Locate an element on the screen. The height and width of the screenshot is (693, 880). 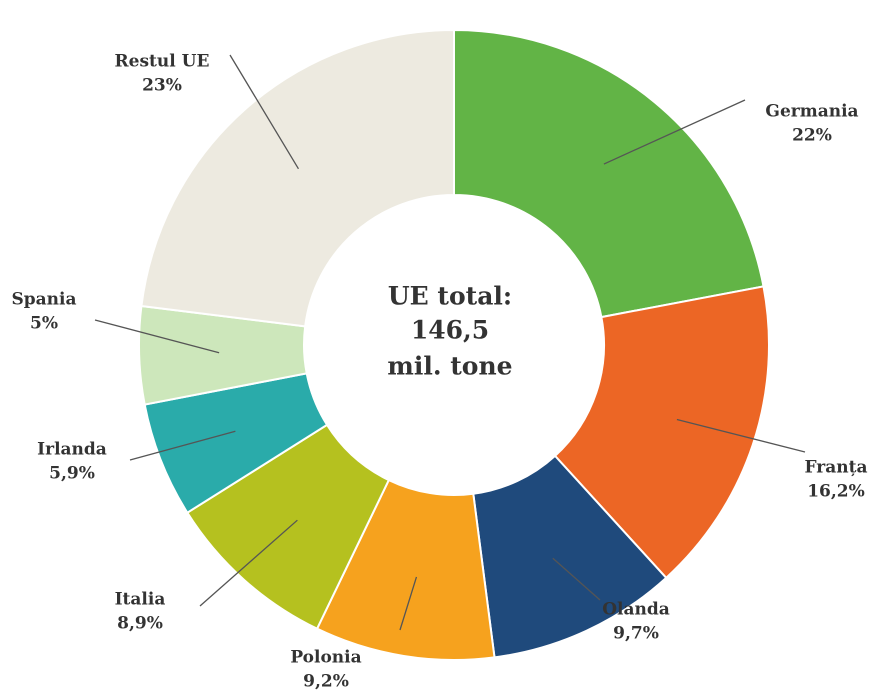
center-text: 146,5 is located at coordinates (450, 330).